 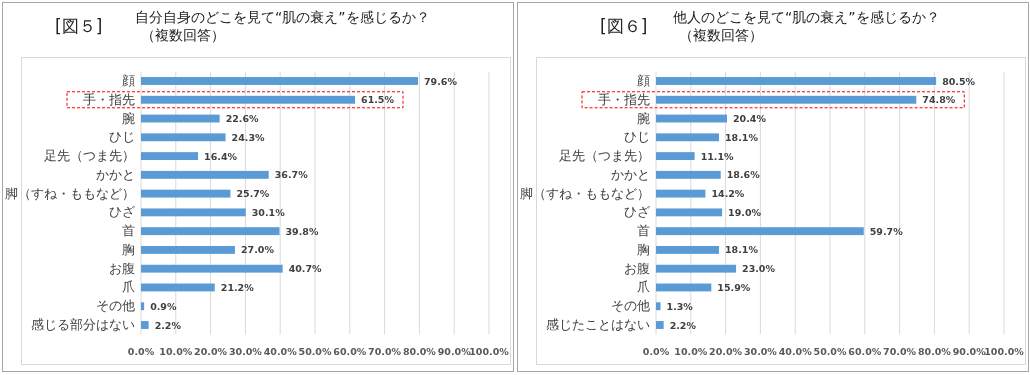 What do you see at coordinates (749, 119) in the screenshot?
I see `data-label: 20.4%` at bounding box center [749, 119].